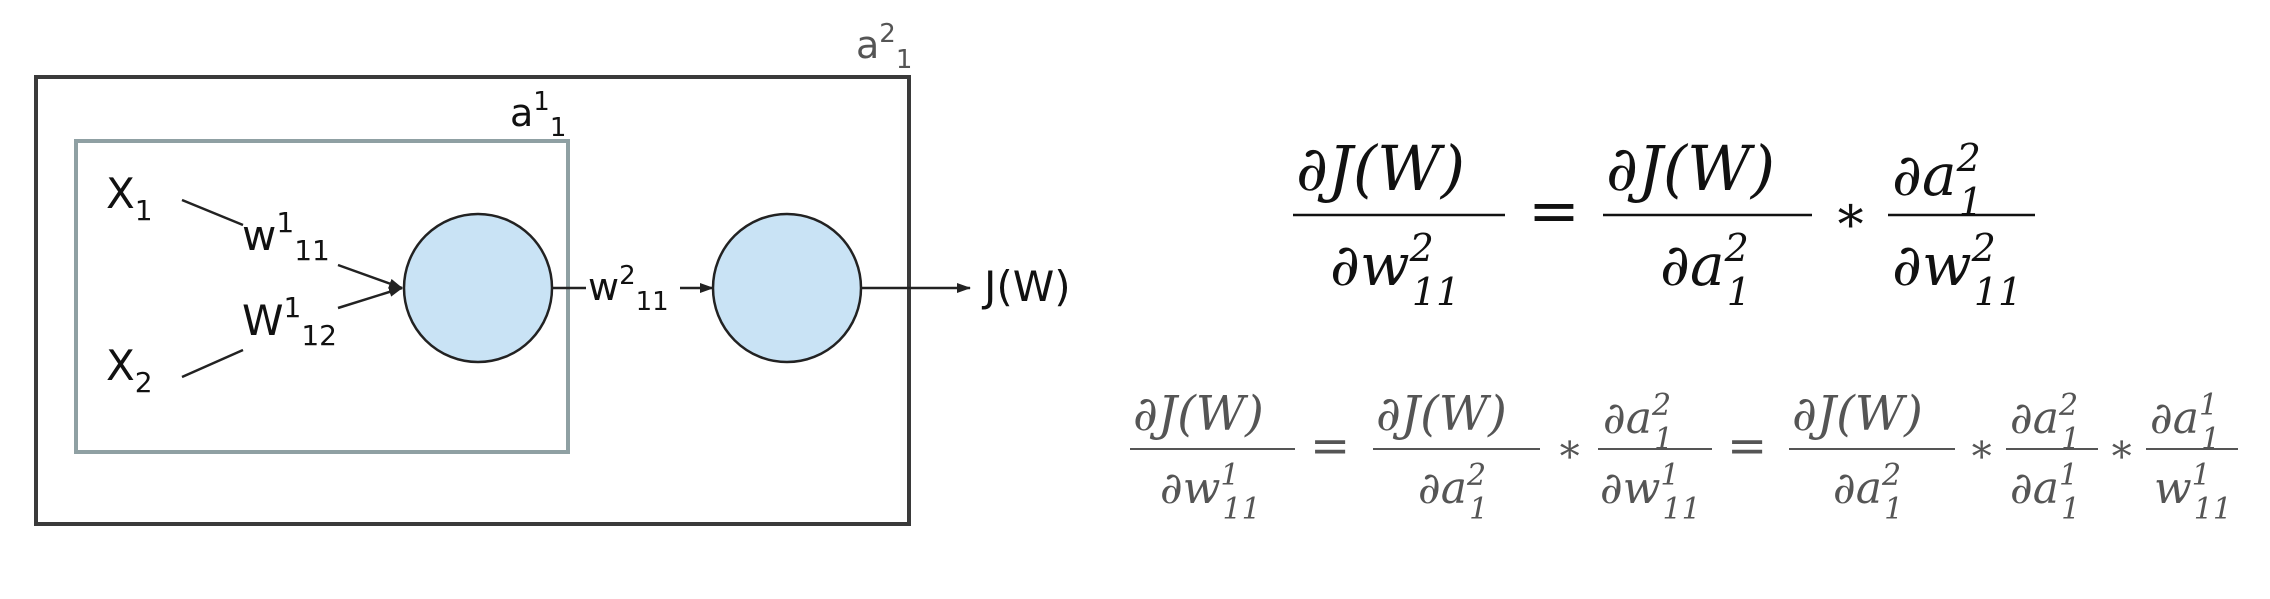  Describe the element at coordinates (1747, 446) in the screenshot. I see `eq2-equals-2: =` at that location.